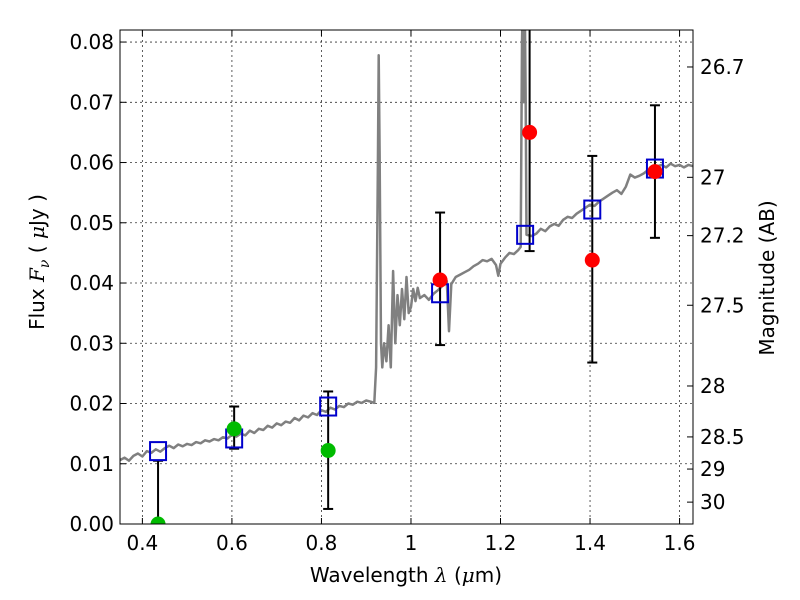 The width and height of the screenshot is (800, 600). What do you see at coordinates (406, 575) in the screenshot?
I see `x-axis-title: Wavelength λ (μm)` at bounding box center [406, 575].